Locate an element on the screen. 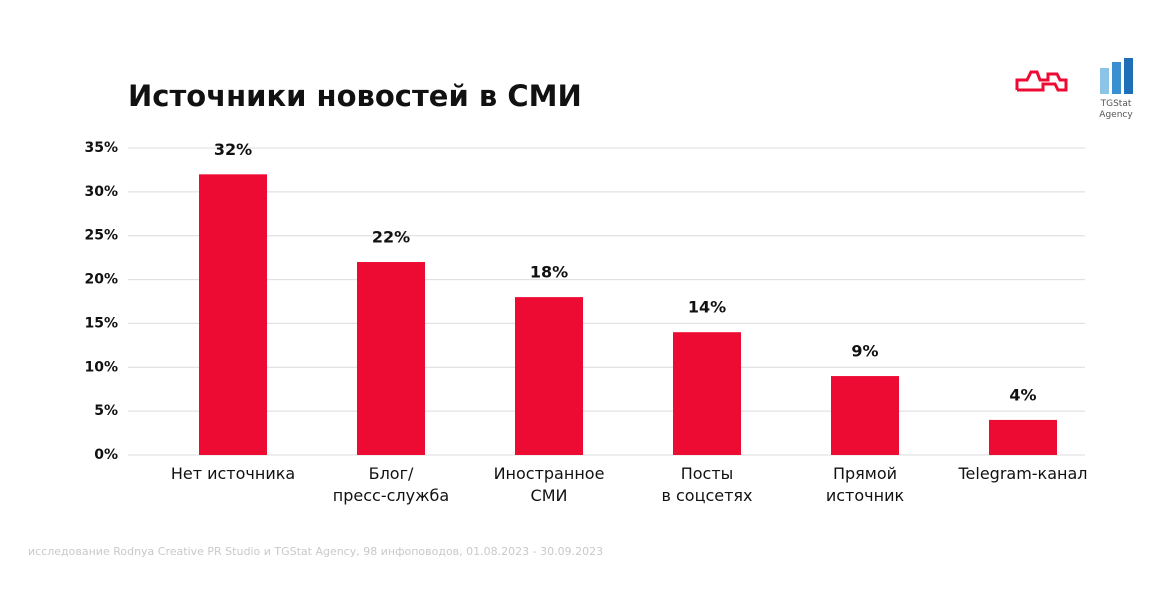  value-label: 18% is located at coordinates (549, 272).